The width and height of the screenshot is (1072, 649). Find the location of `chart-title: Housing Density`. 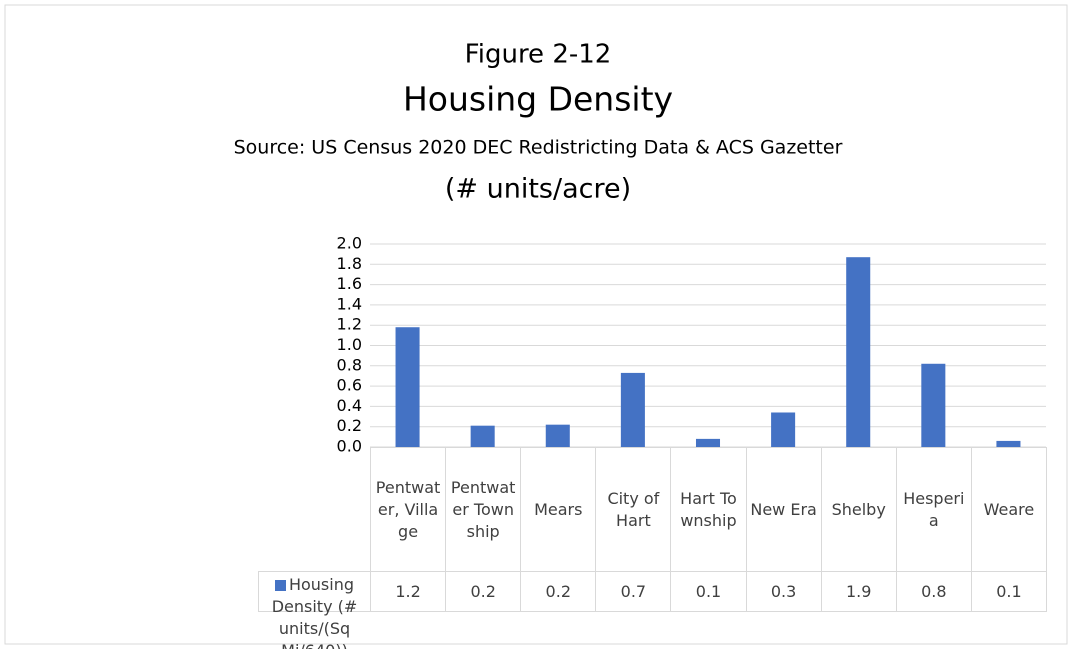

chart-title: Housing Density is located at coordinates (538, 99).